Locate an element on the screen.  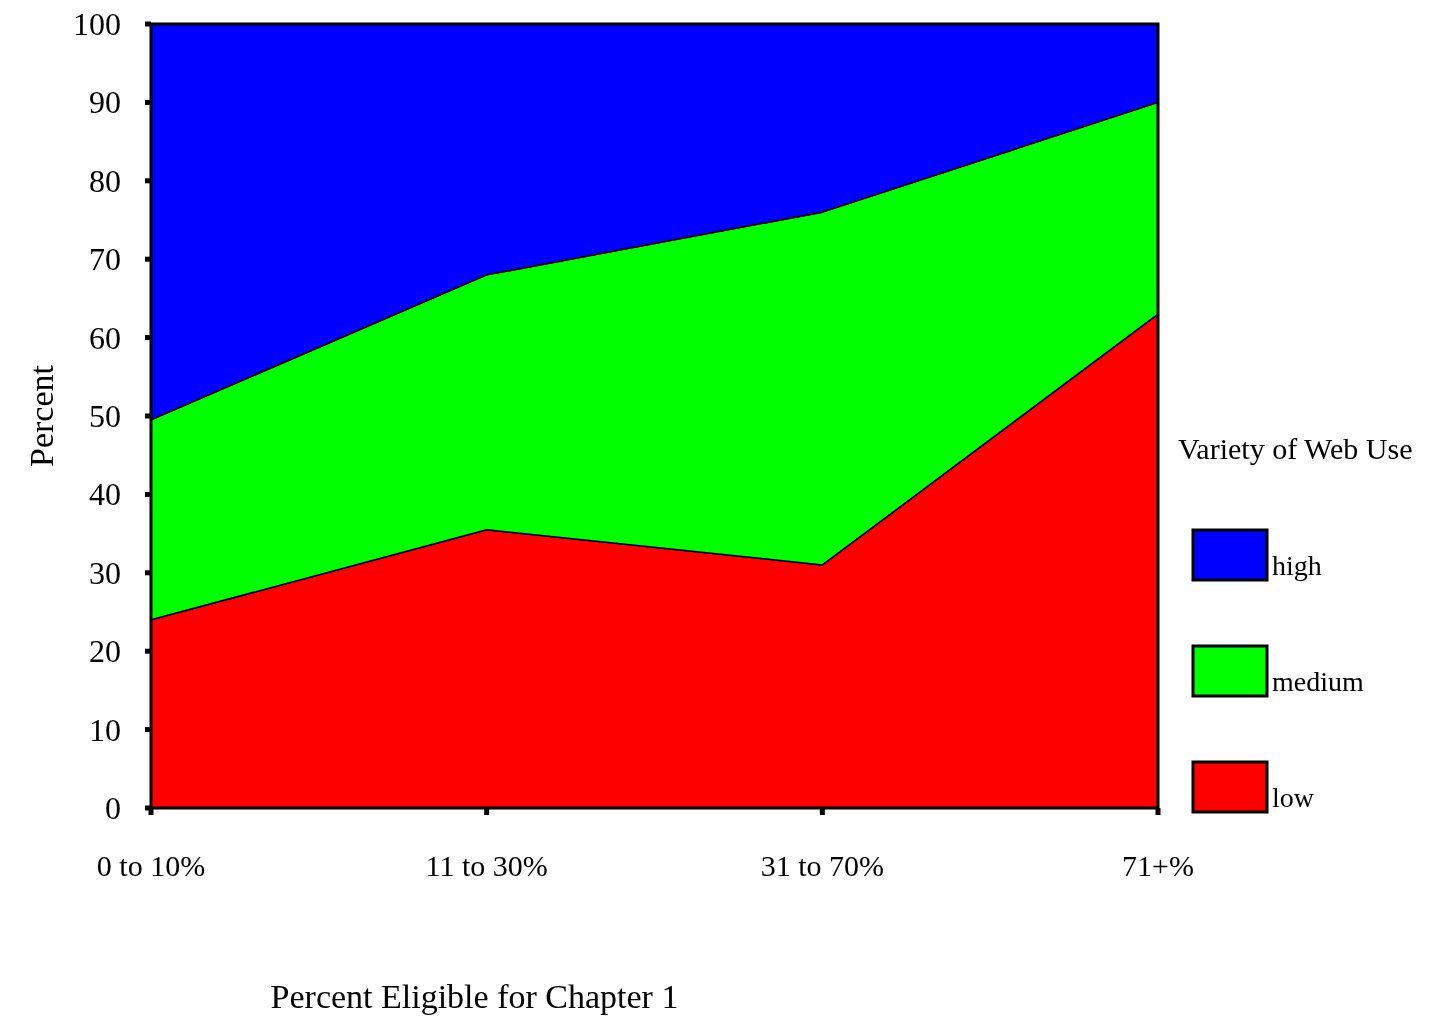
legend-title: Variety of Web Use is located at coordinates (1295, 448).